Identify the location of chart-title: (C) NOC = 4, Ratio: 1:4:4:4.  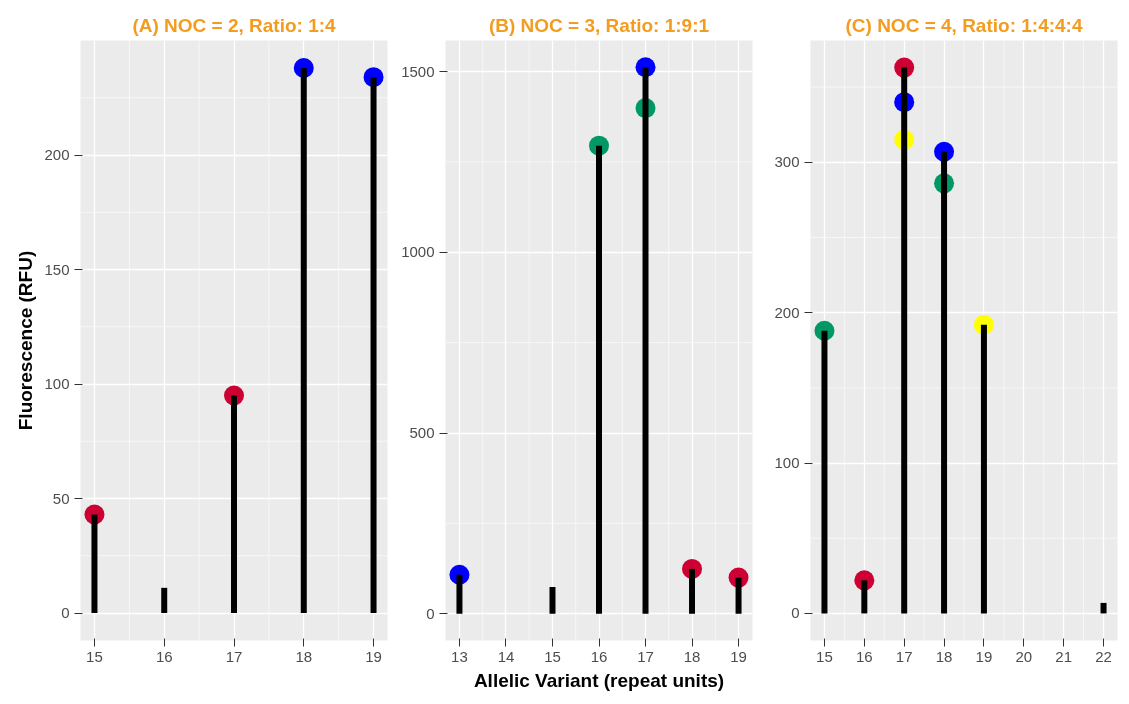
(964, 25).